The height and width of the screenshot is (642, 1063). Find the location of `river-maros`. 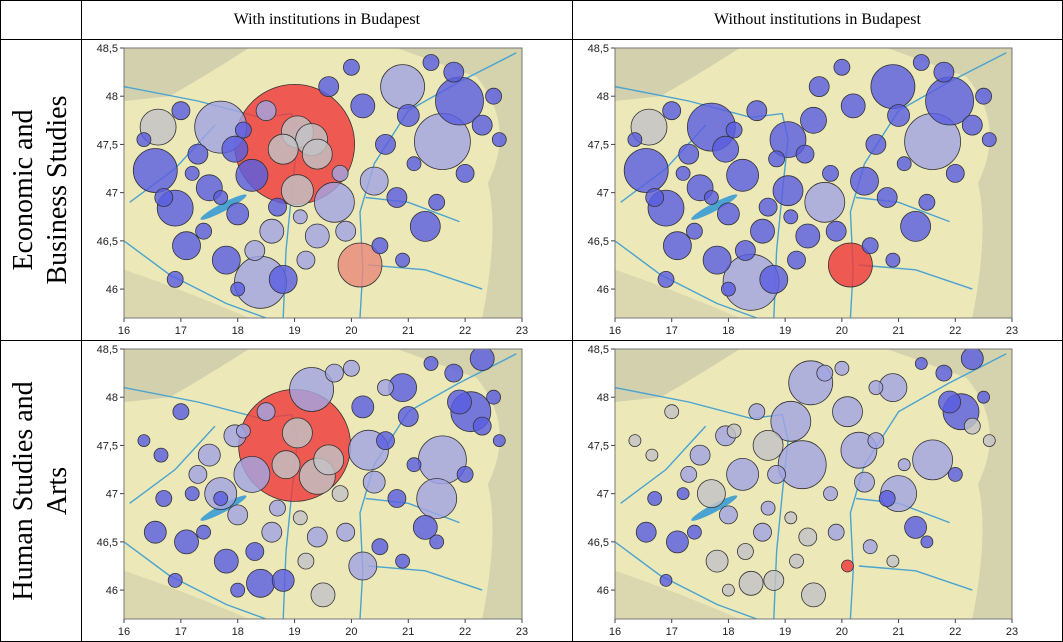

river-maros is located at coordinates (425, 277).